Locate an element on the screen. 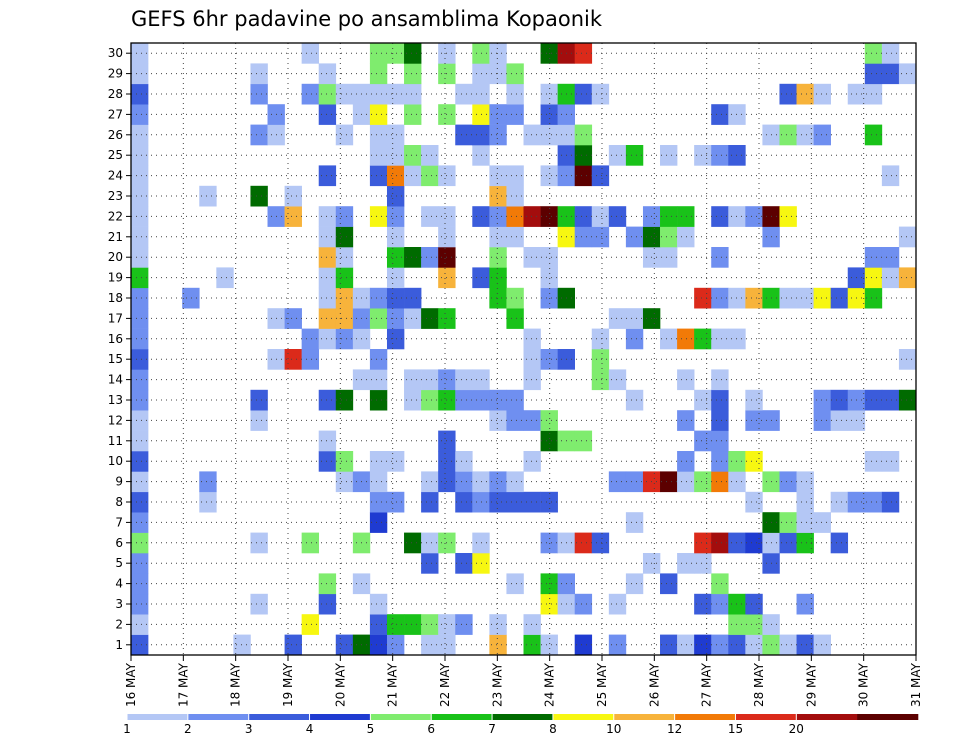 The width and height of the screenshot is (960, 742). y-tick-label: 24 is located at coordinates (115, 176).